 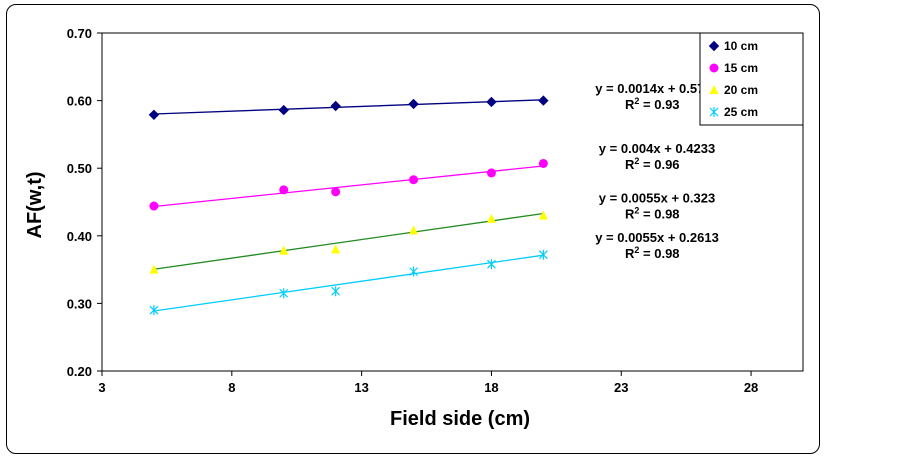 I want to click on x-axis-label: Field side (cm), so click(x=460, y=419).